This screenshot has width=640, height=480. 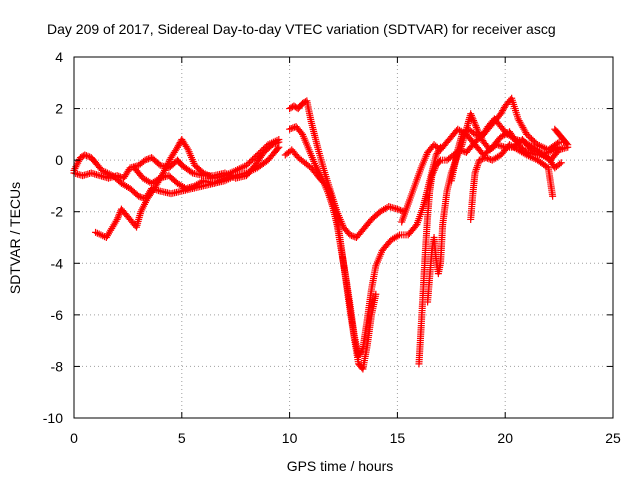 What do you see at coordinates (505, 438) in the screenshot?
I see `x-tick-label: 20` at bounding box center [505, 438].